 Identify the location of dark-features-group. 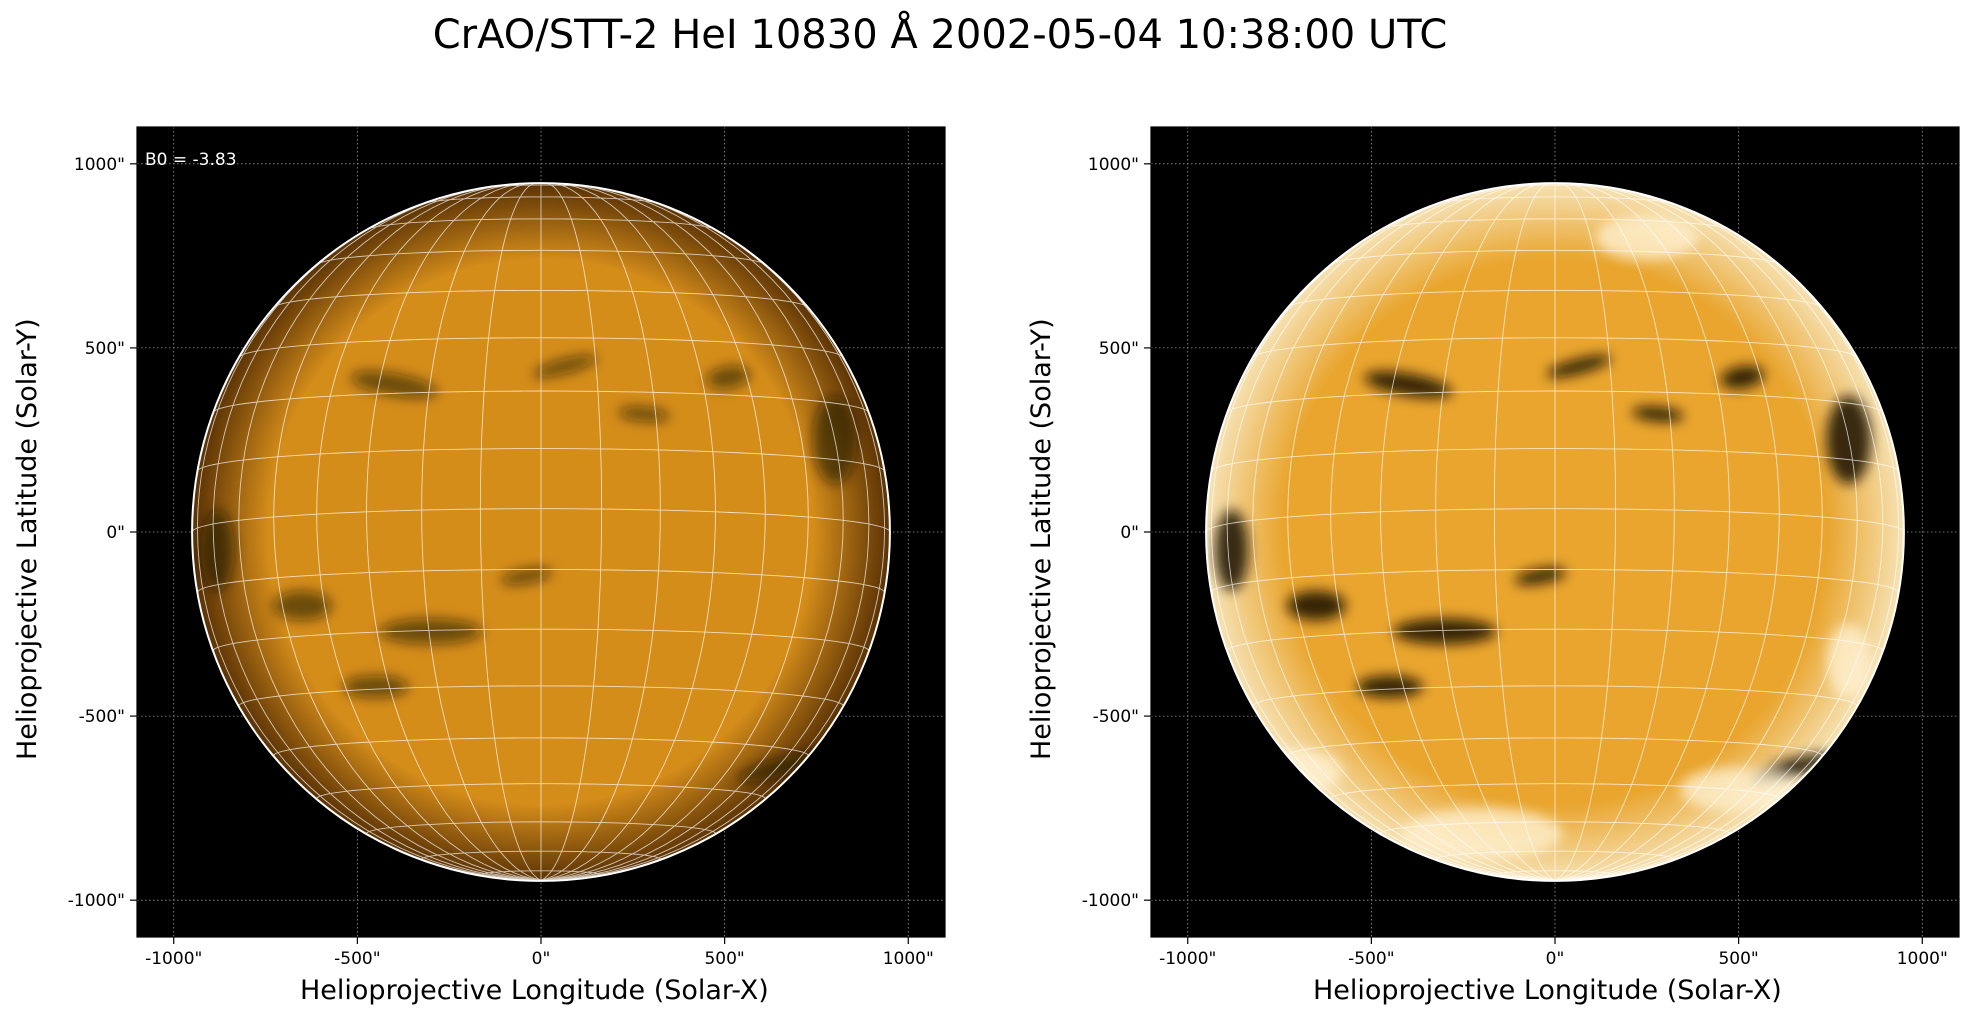
(529, 569).